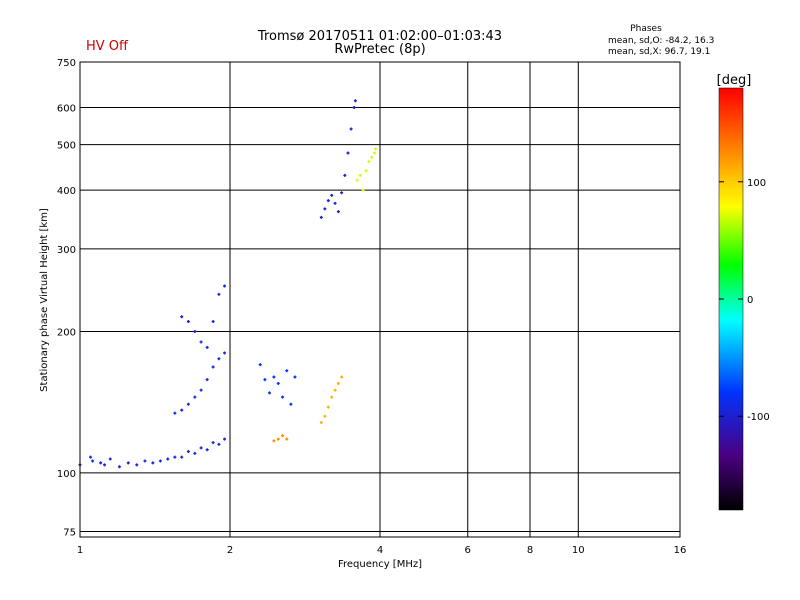 The width and height of the screenshot is (800, 600). What do you see at coordinates (659, 52) in the screenshot?
I see `stats-line-x: mean, sd,X: 96.7, 19.1` at bounding box center [659, 52].